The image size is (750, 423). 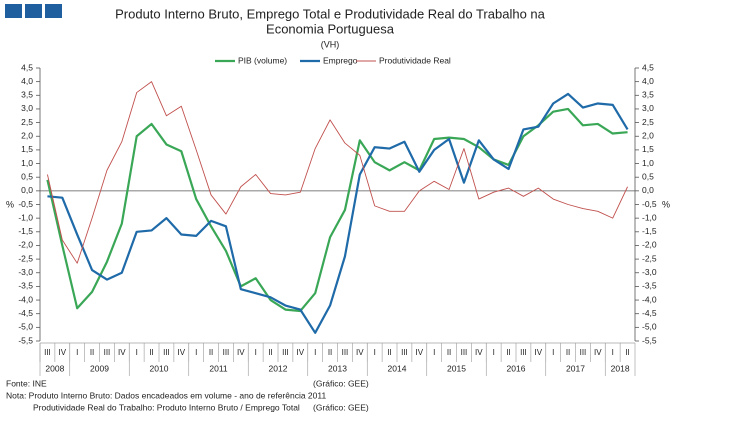 What do you see at coordinates (27, 176) in the screenshot?
I see `y-tick-label: 0,5` at bounding box center [27, 176].